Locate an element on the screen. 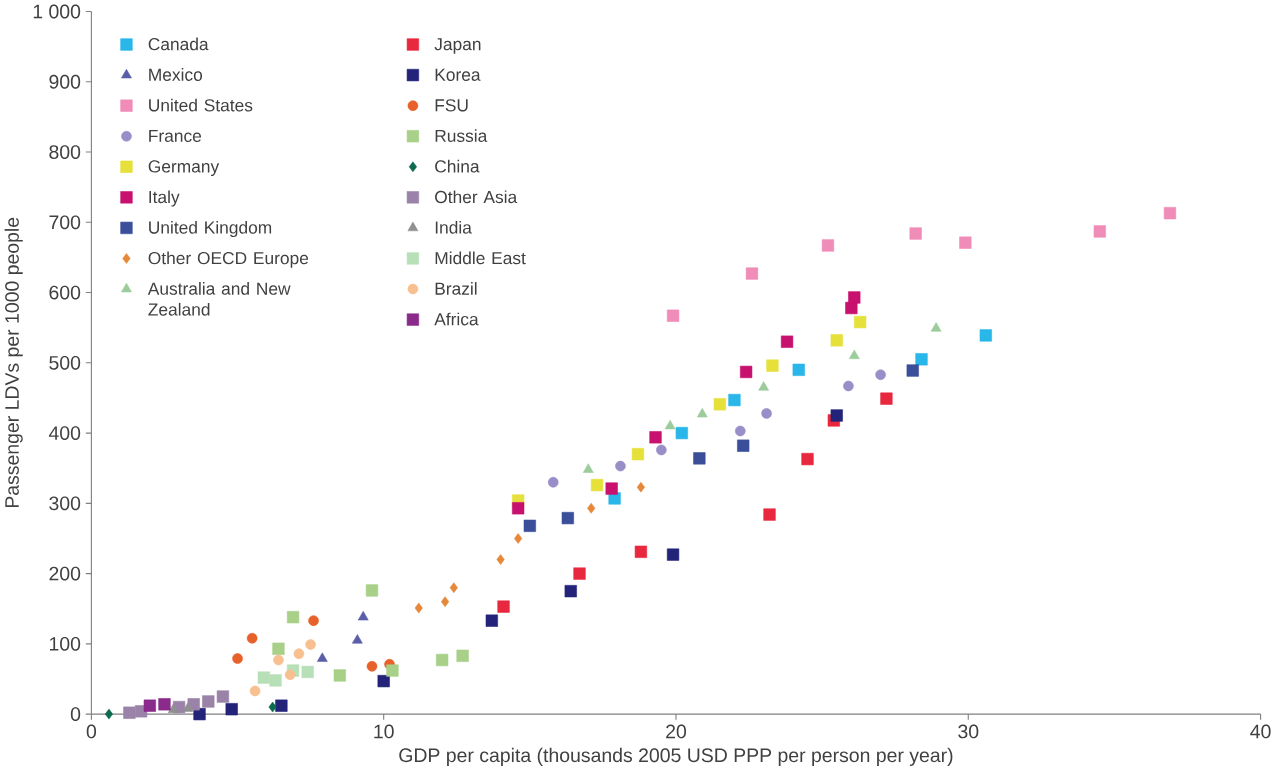 The width and height of the screenshot is (1276, 771). y-tick-label: 300 is located at coordinates (65, 503).